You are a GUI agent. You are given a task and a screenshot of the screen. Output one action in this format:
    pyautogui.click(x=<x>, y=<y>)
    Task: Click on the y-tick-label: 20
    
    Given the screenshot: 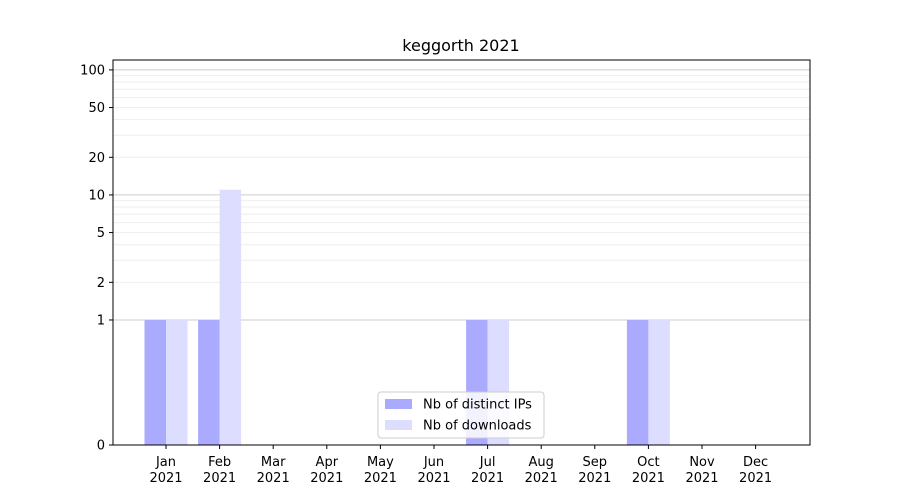 What is the action you would take?
    pyautogui.click(x=96, y=158)
    